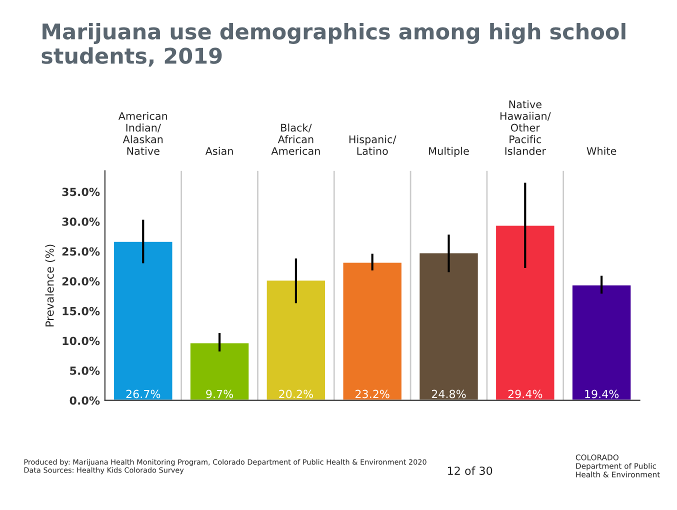 Image resolution: width=677 pixels, height=510 pixels. What do you see at coordinates (85, 400) in the screenshot?
I see `y-tick-label: 0.0%` at bounding box center [85, 400].